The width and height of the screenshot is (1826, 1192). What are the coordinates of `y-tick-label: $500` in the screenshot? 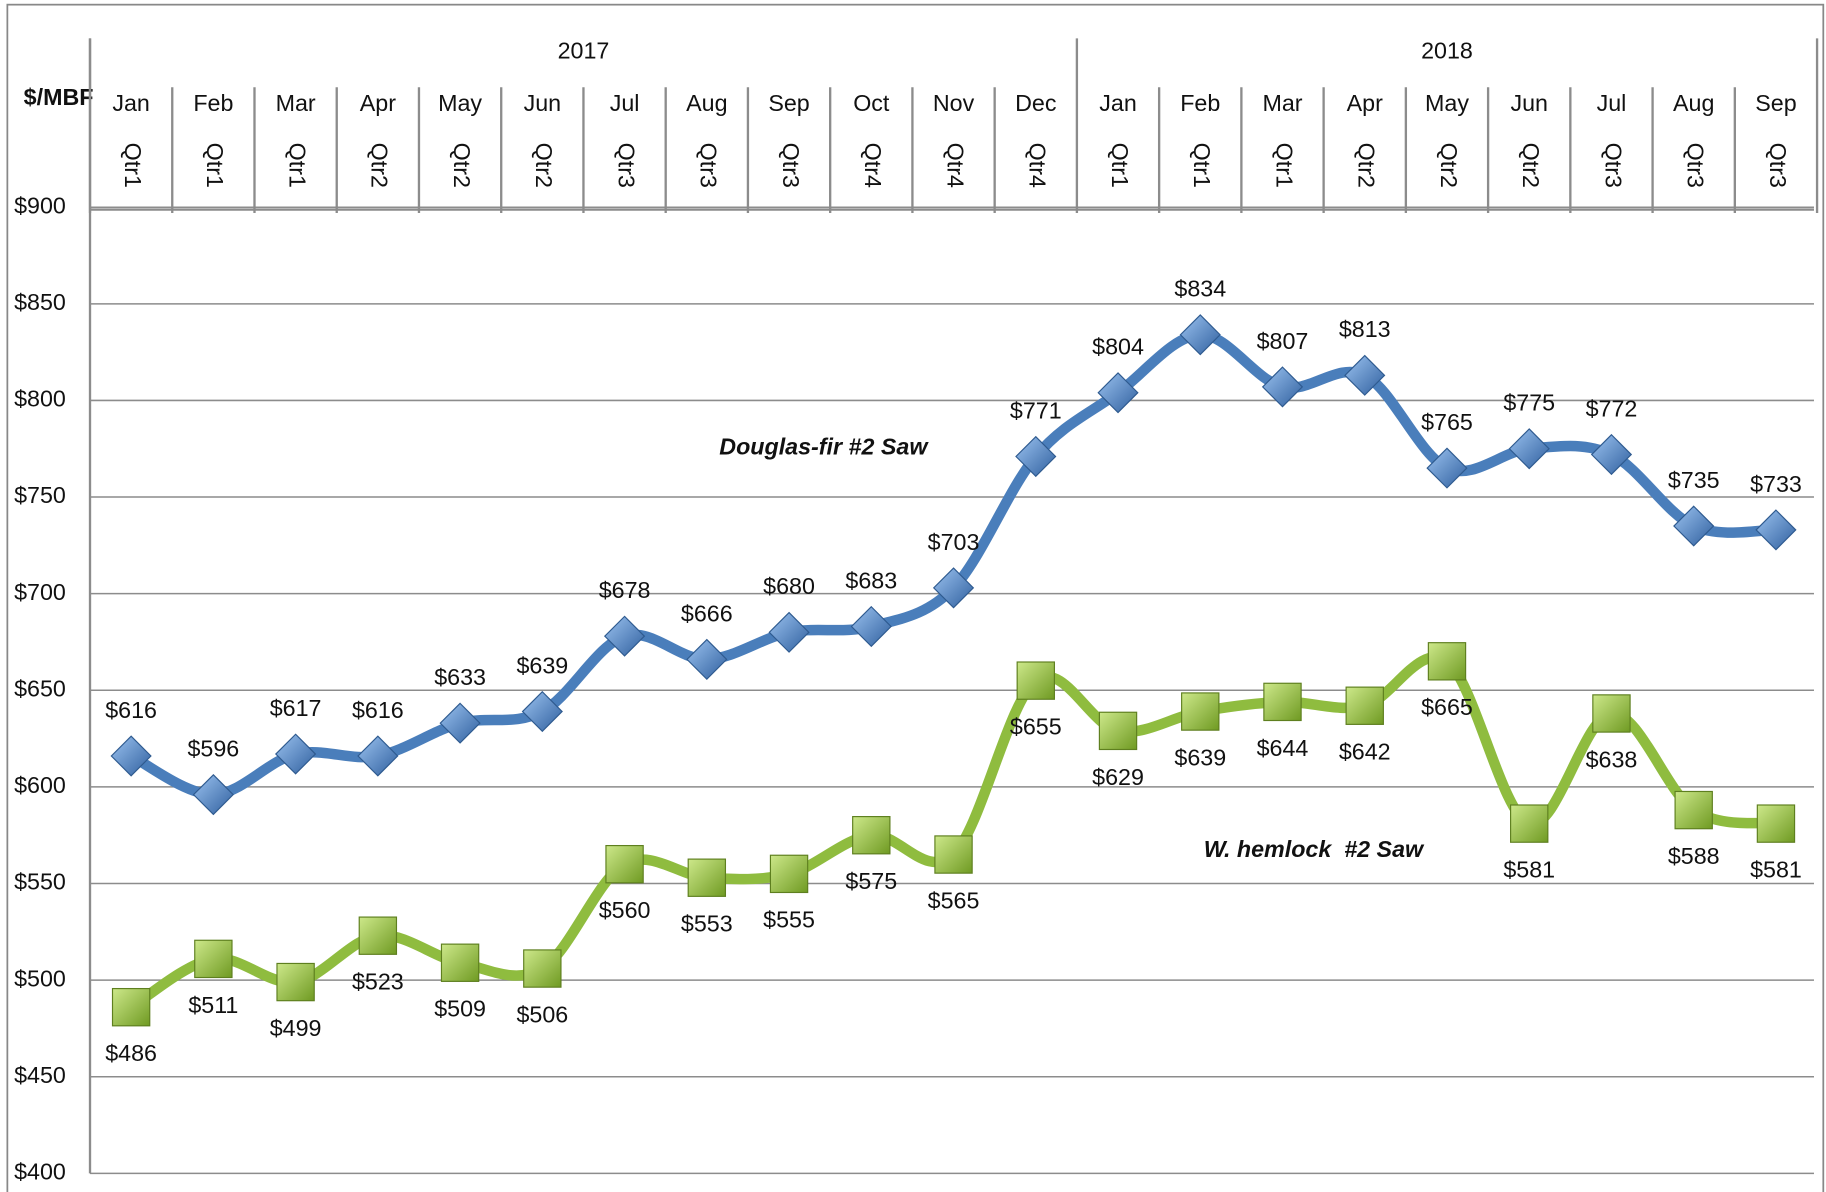 It's located at (40, 978).